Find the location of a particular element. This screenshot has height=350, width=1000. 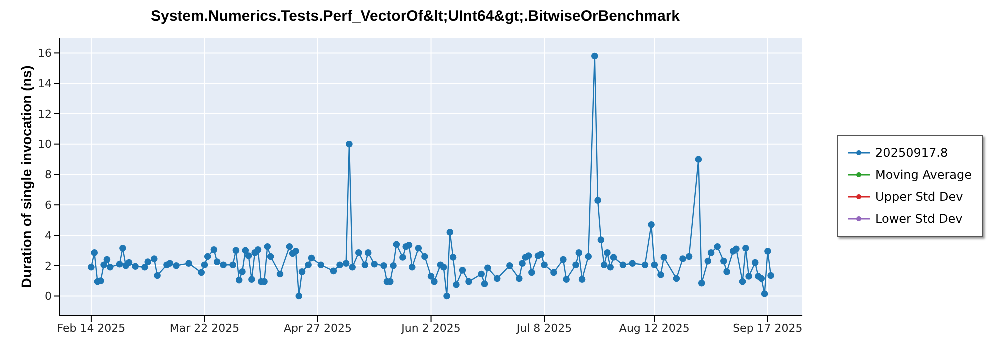

y-tick-label: 12 is located at coordinates (45, 114).